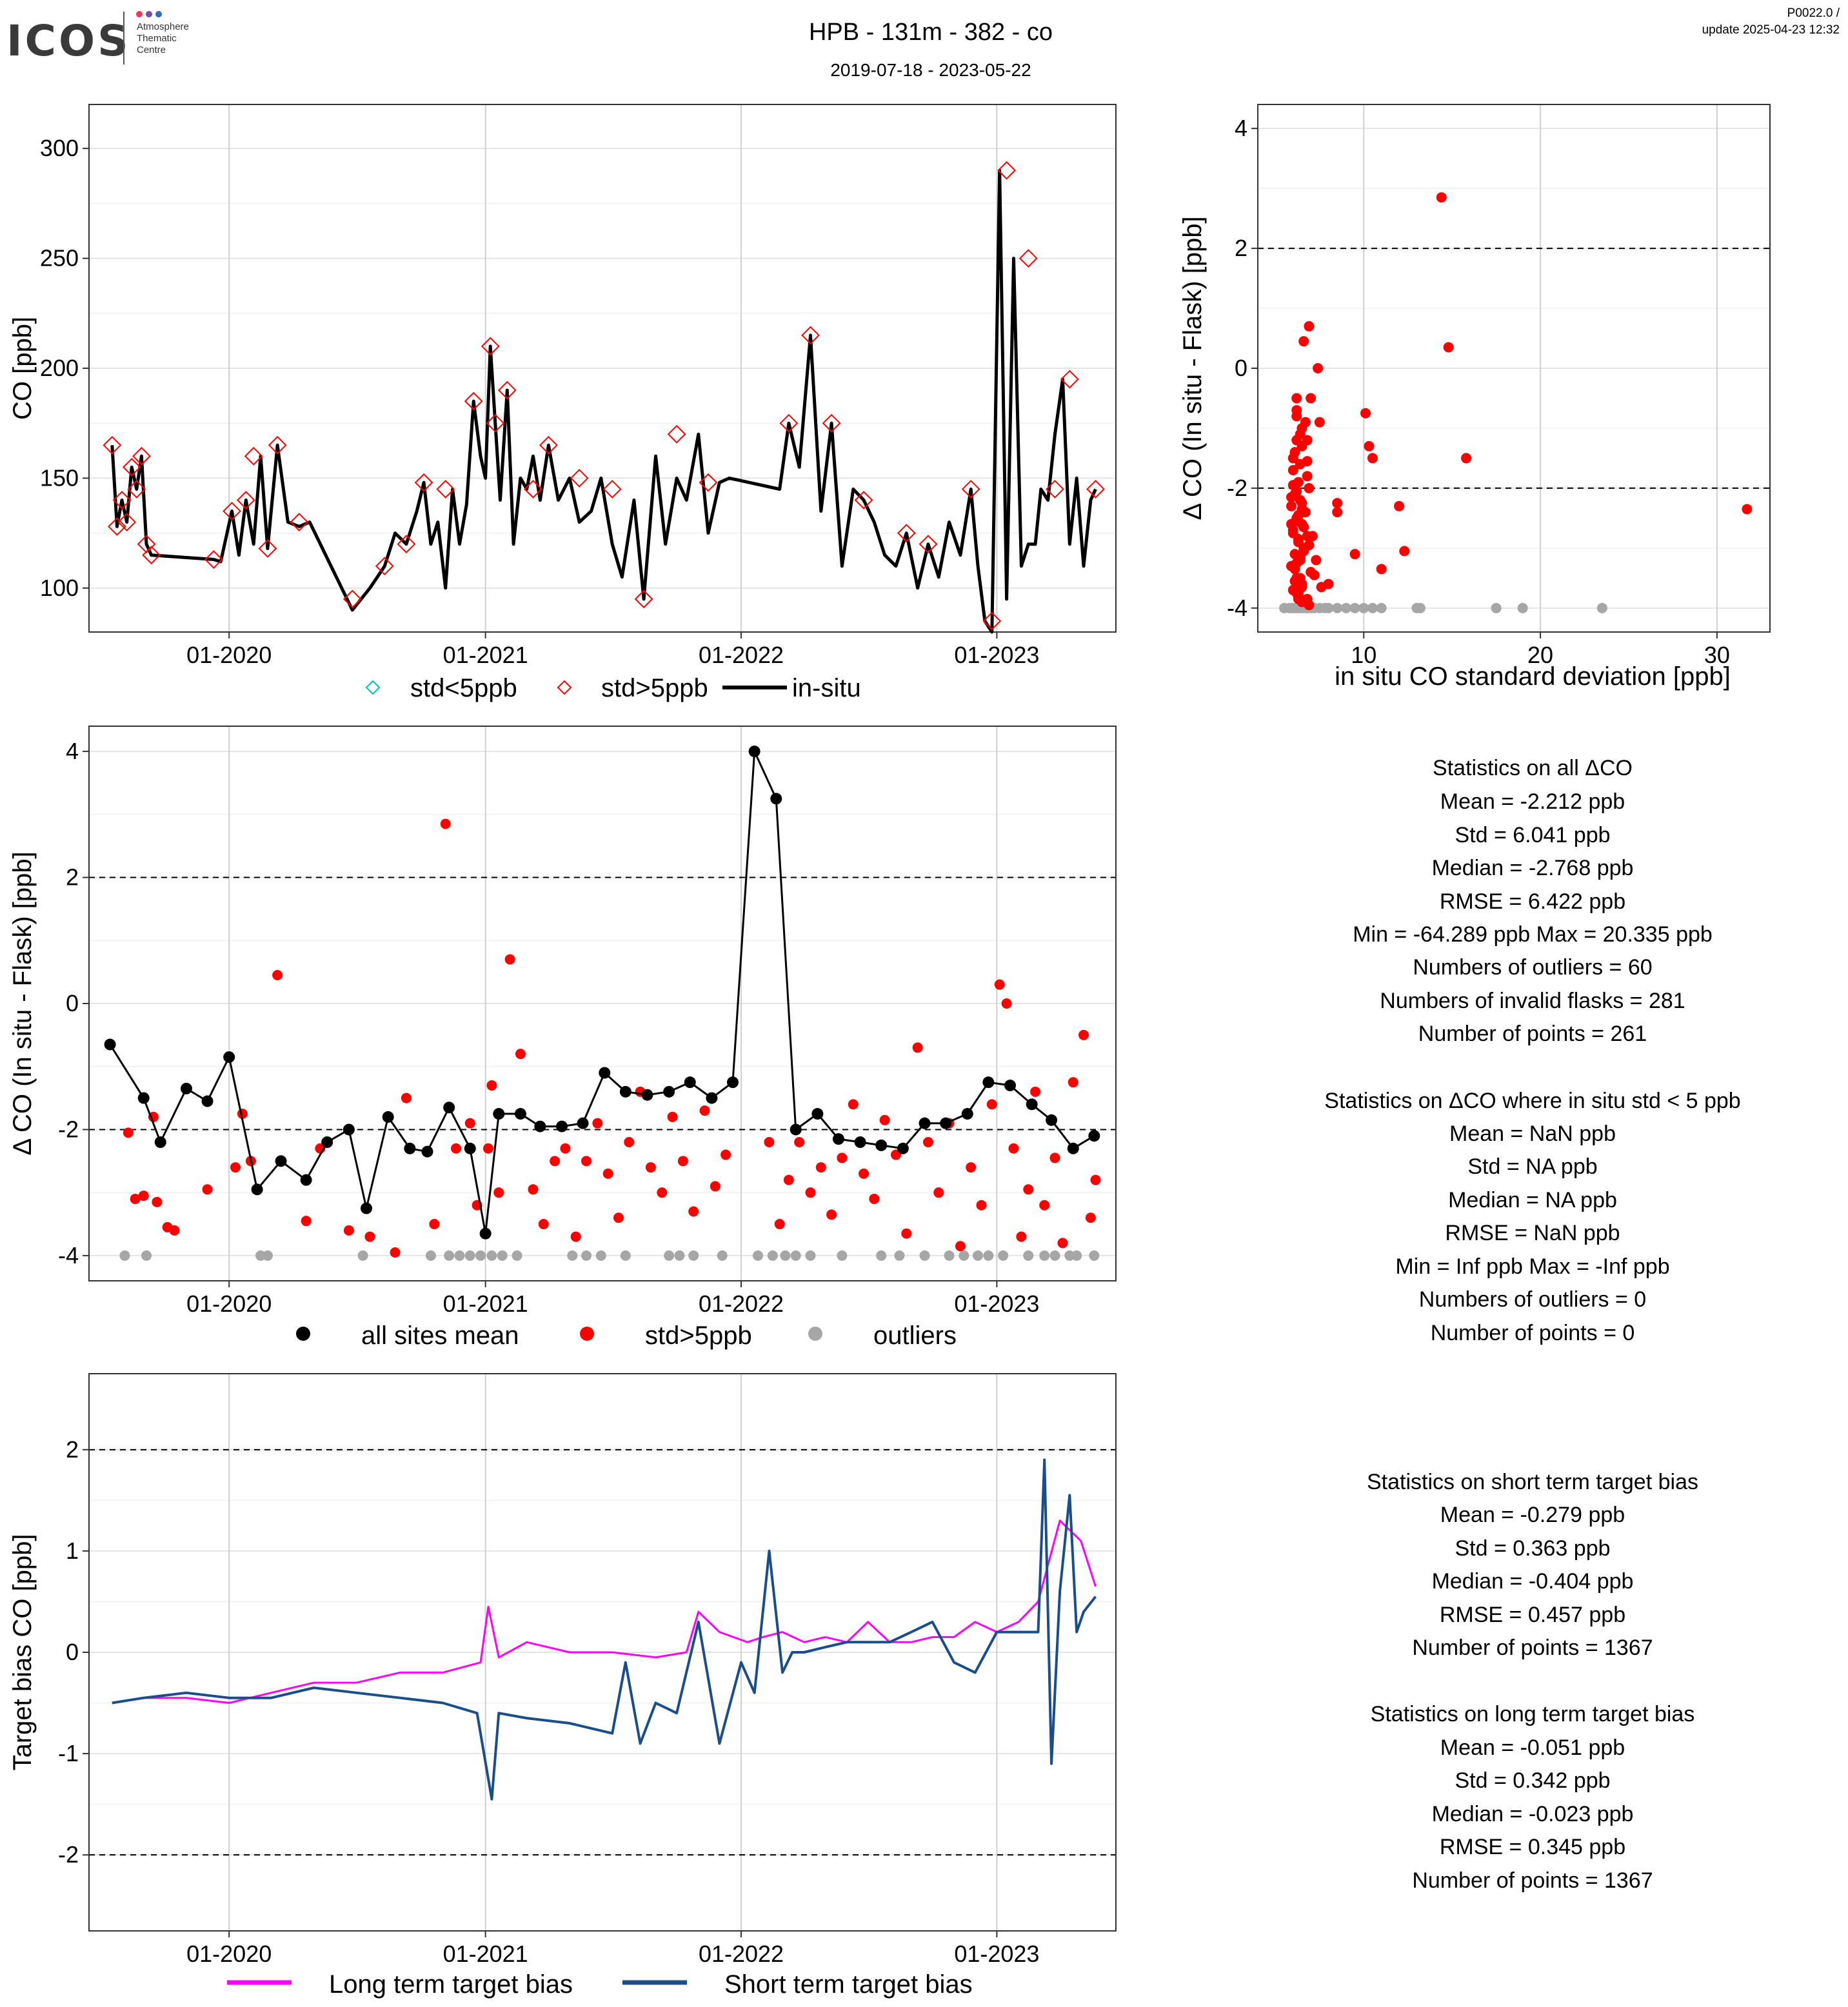 This screenshot has width=1848, height=2007. What do you see at coordinates (1533, 868) in the screenshot?
I see `stats-line: Median = -2.768 ppb` at bounding box center [1533, 868].